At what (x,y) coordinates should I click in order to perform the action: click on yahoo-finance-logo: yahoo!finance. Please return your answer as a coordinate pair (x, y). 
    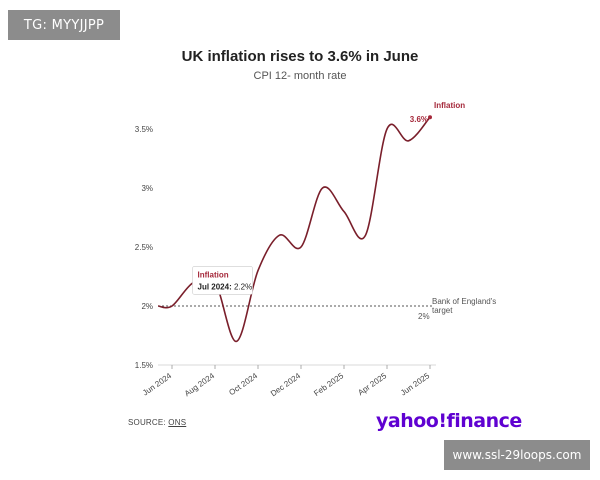
    Looking at the image, I should click on (449, 421).